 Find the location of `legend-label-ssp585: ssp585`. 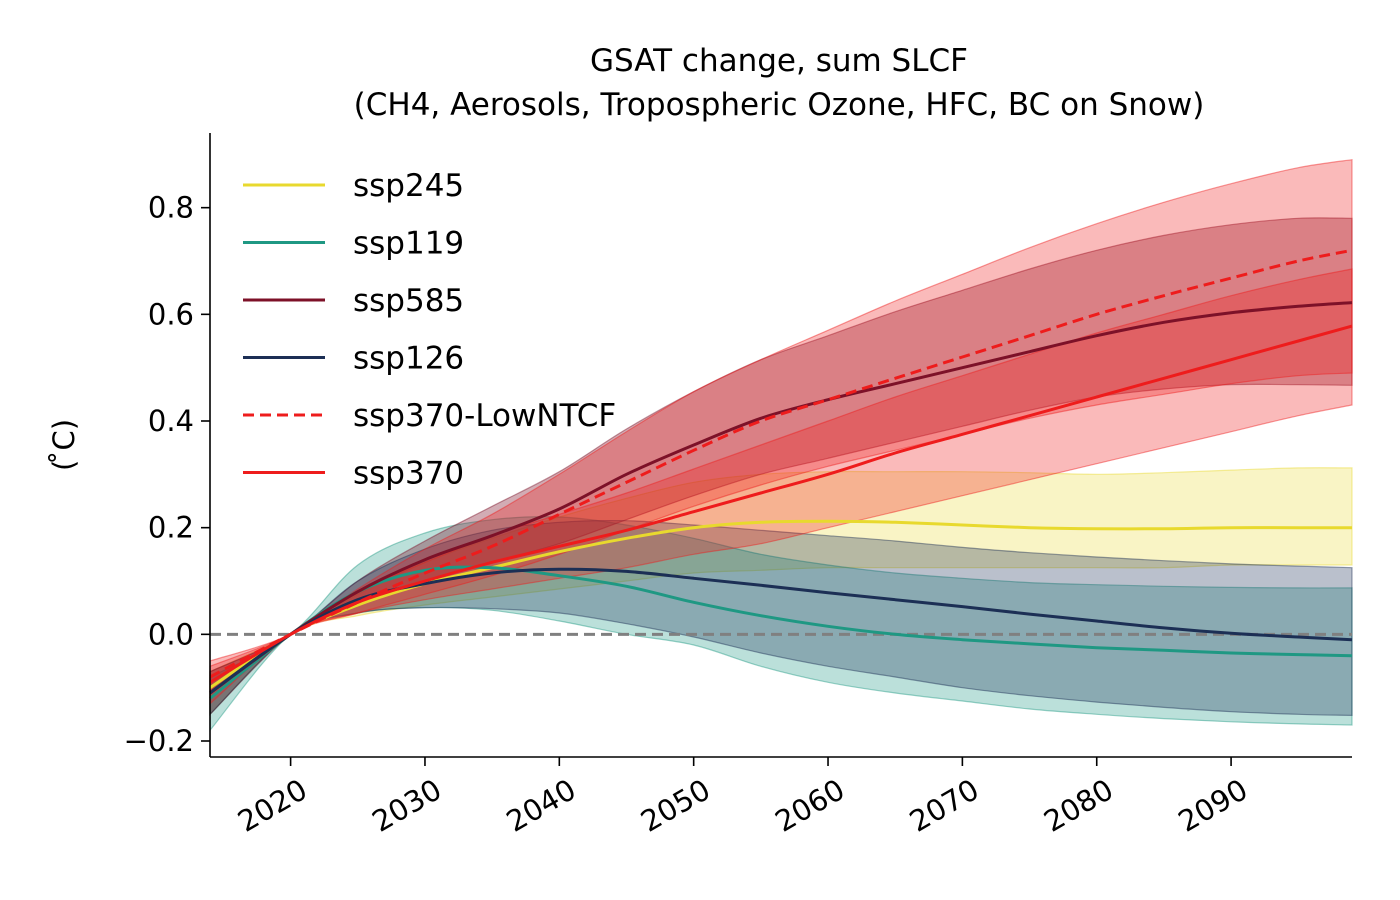

legend-label-ssp585: ssp585 is located at coordinates (408, 301).